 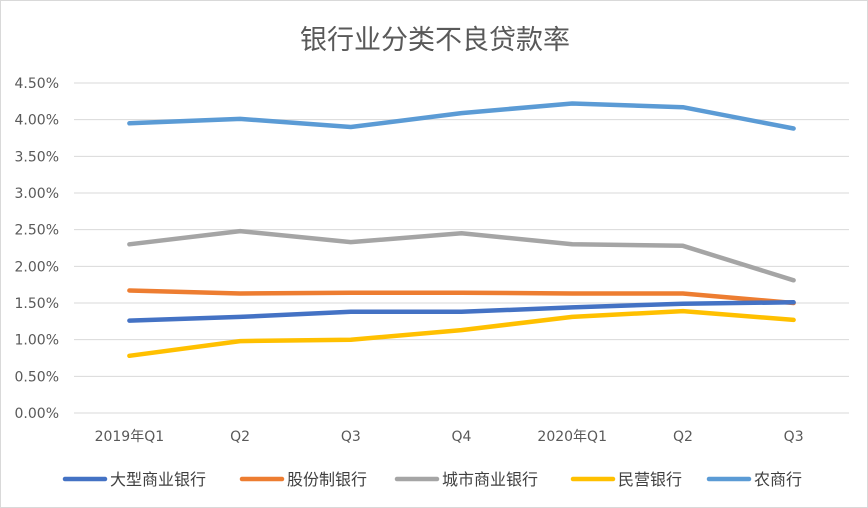 What do you see at coordinates (449, 437) in the screenshot?
I see `x-axis-labels: 2019年Q1 Q2 Q3 Q4 2020年Q1 Q2 Q3` at bounding box center [449, 437].